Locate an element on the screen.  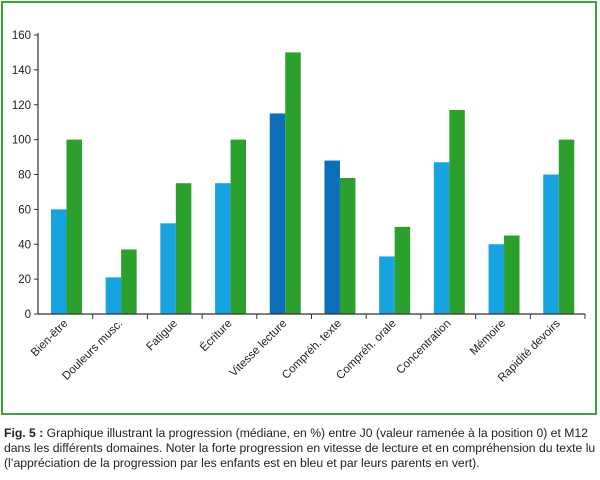
x-tick-label: Bien-être is located at coordinates (49, 338).